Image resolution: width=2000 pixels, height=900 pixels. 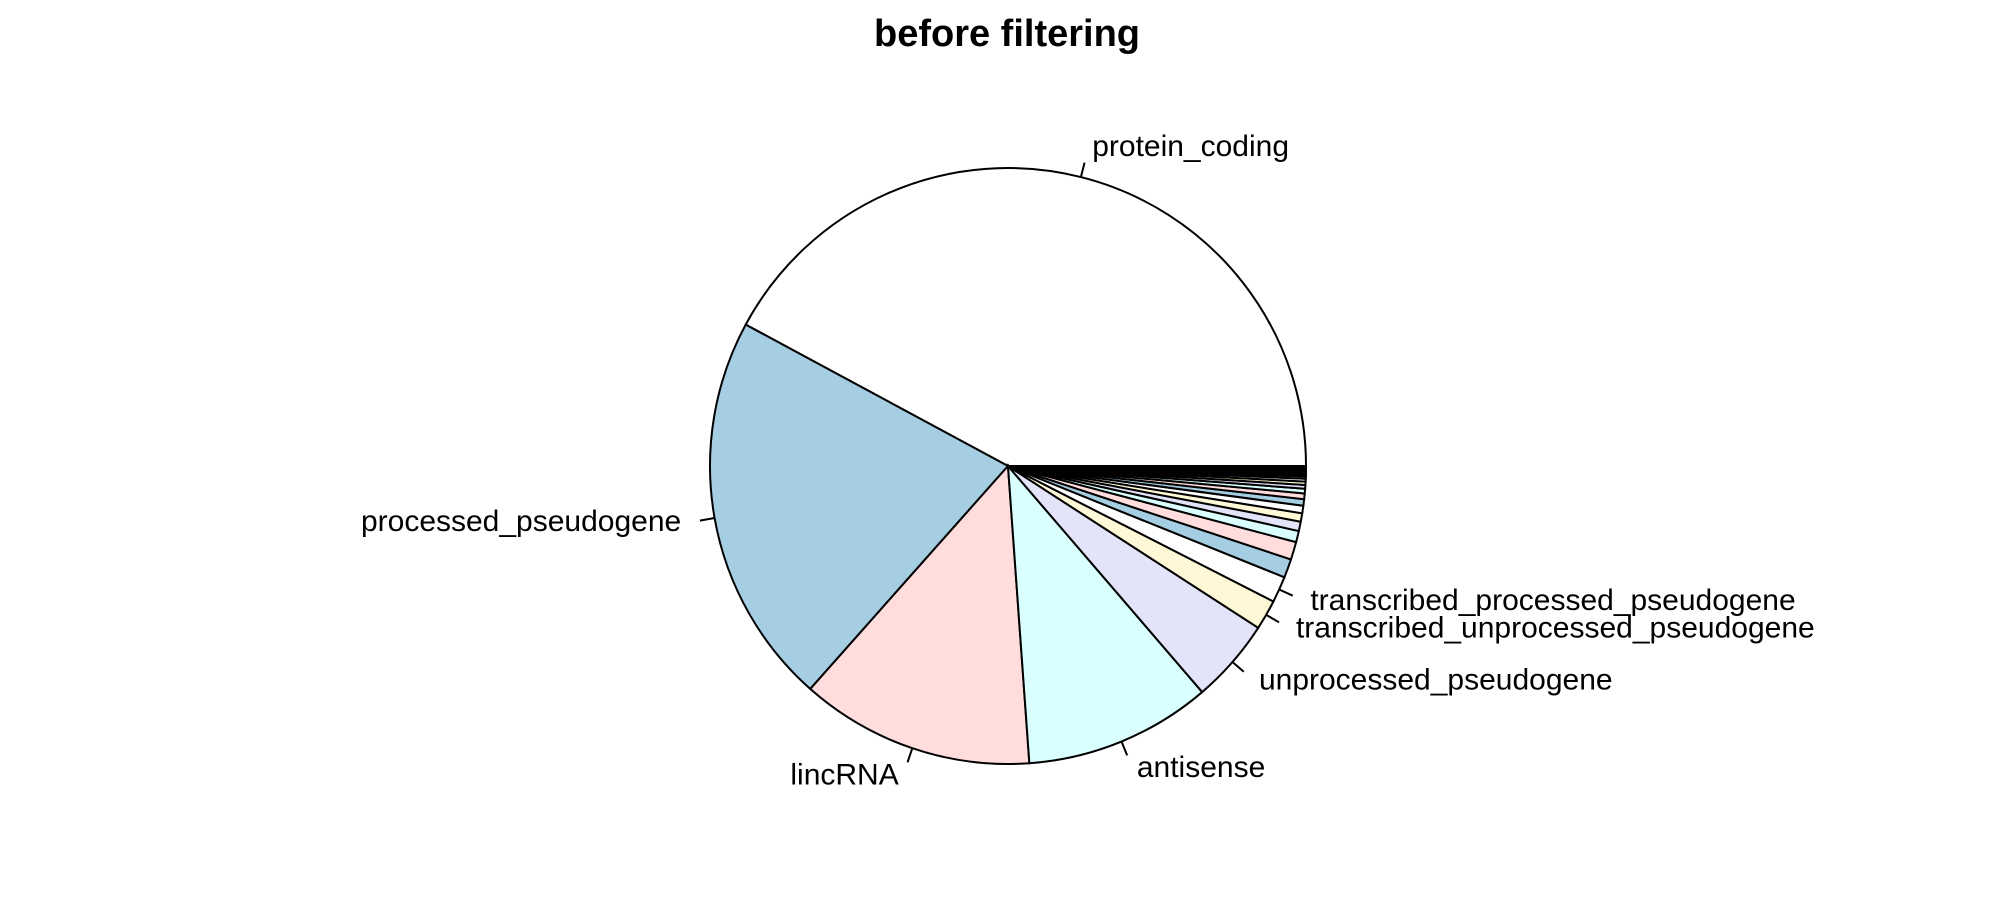 I want to click on pie-slice-label: unprocessed_pseudogene, so click(x=1436, y=679).